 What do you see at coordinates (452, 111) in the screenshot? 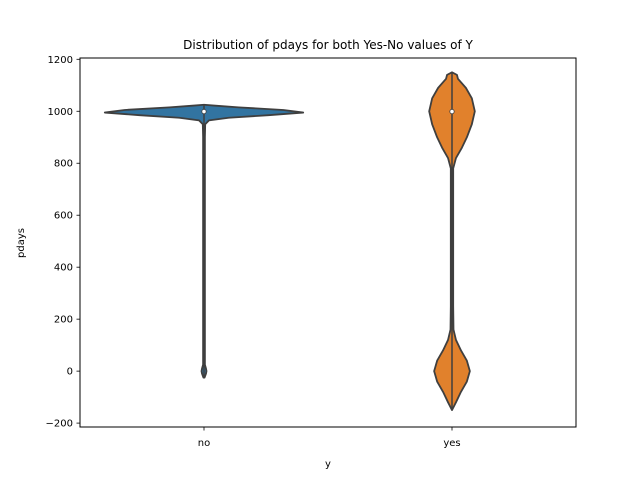
I see `median-marker-yes` at bounding box center [452, 111].